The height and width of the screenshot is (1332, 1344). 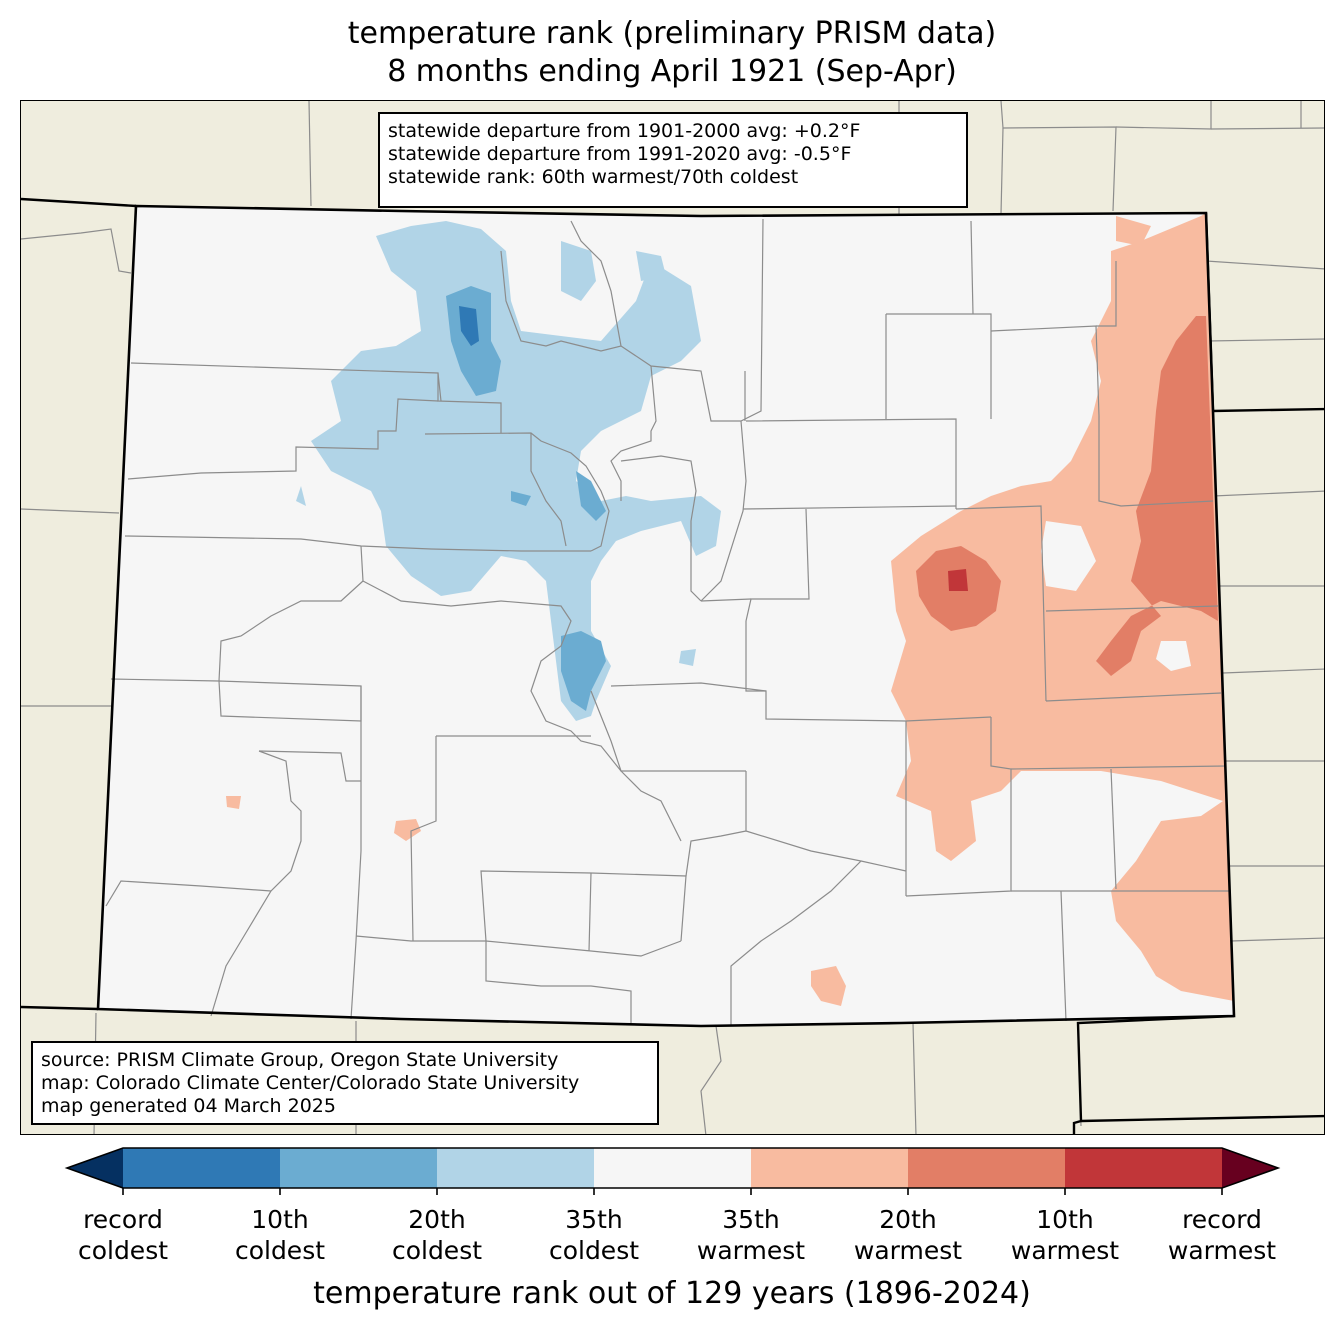 I want to click on cold-anomaly-regions, so click(x=508, y=471).